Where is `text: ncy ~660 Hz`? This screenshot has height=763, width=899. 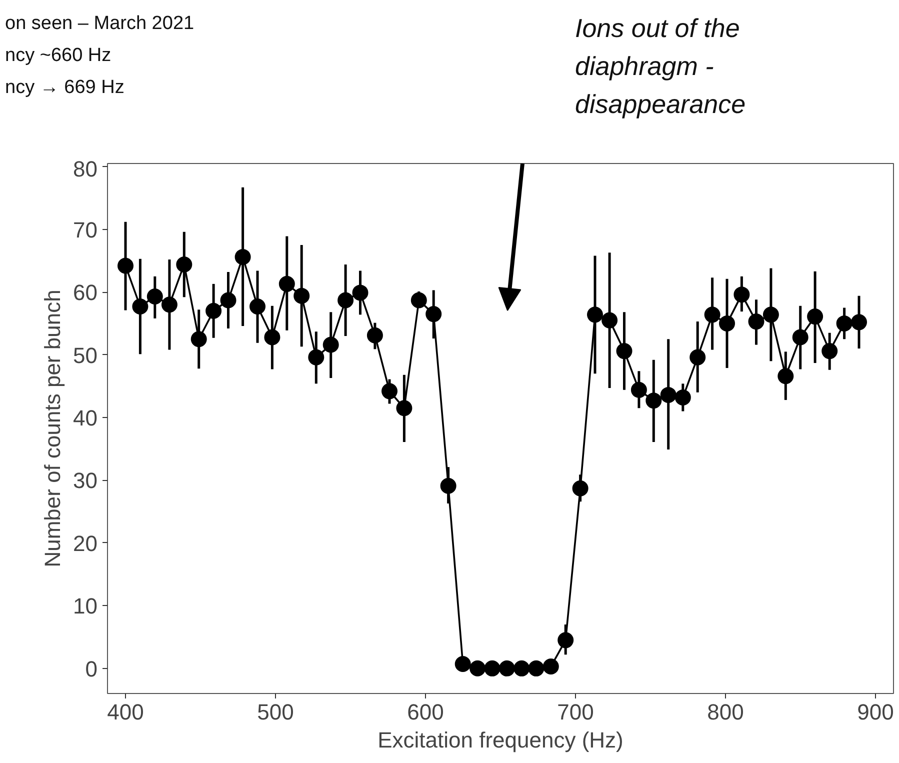
text: ncy ~660 Hz is located at coordinates (58, 56).